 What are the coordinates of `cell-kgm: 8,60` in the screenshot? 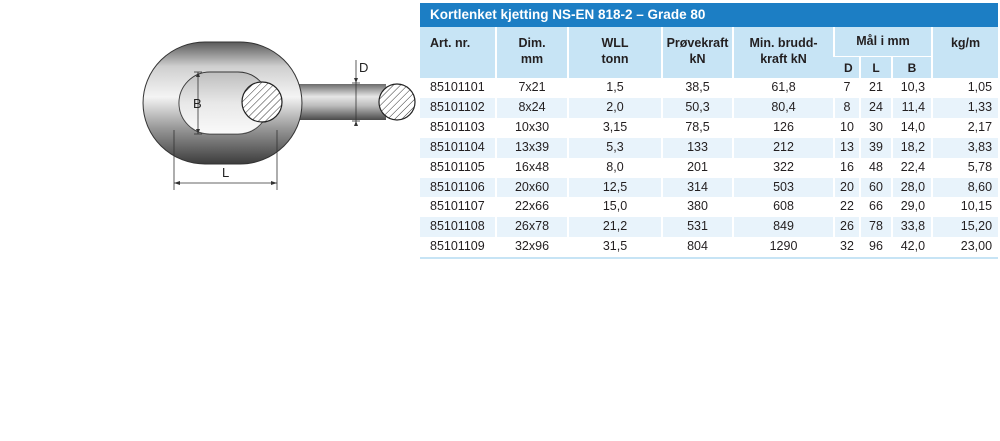 It's located at (965, 187).